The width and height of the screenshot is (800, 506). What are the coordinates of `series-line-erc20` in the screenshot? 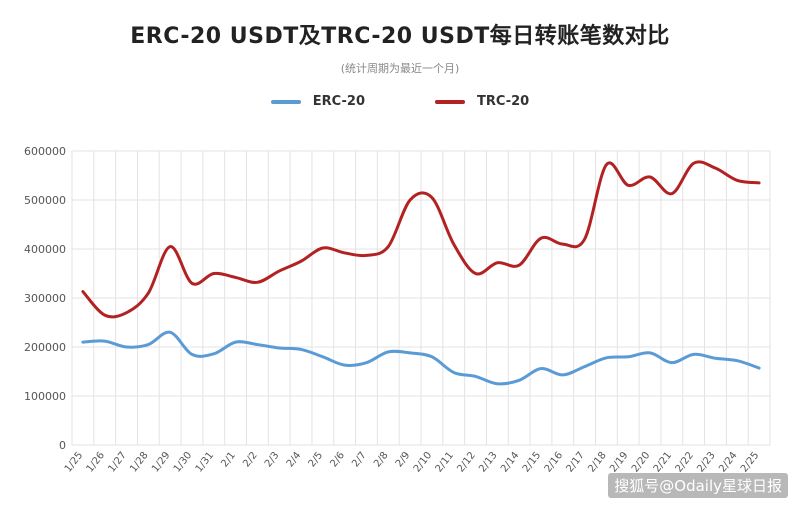 It's located at (421, 358).